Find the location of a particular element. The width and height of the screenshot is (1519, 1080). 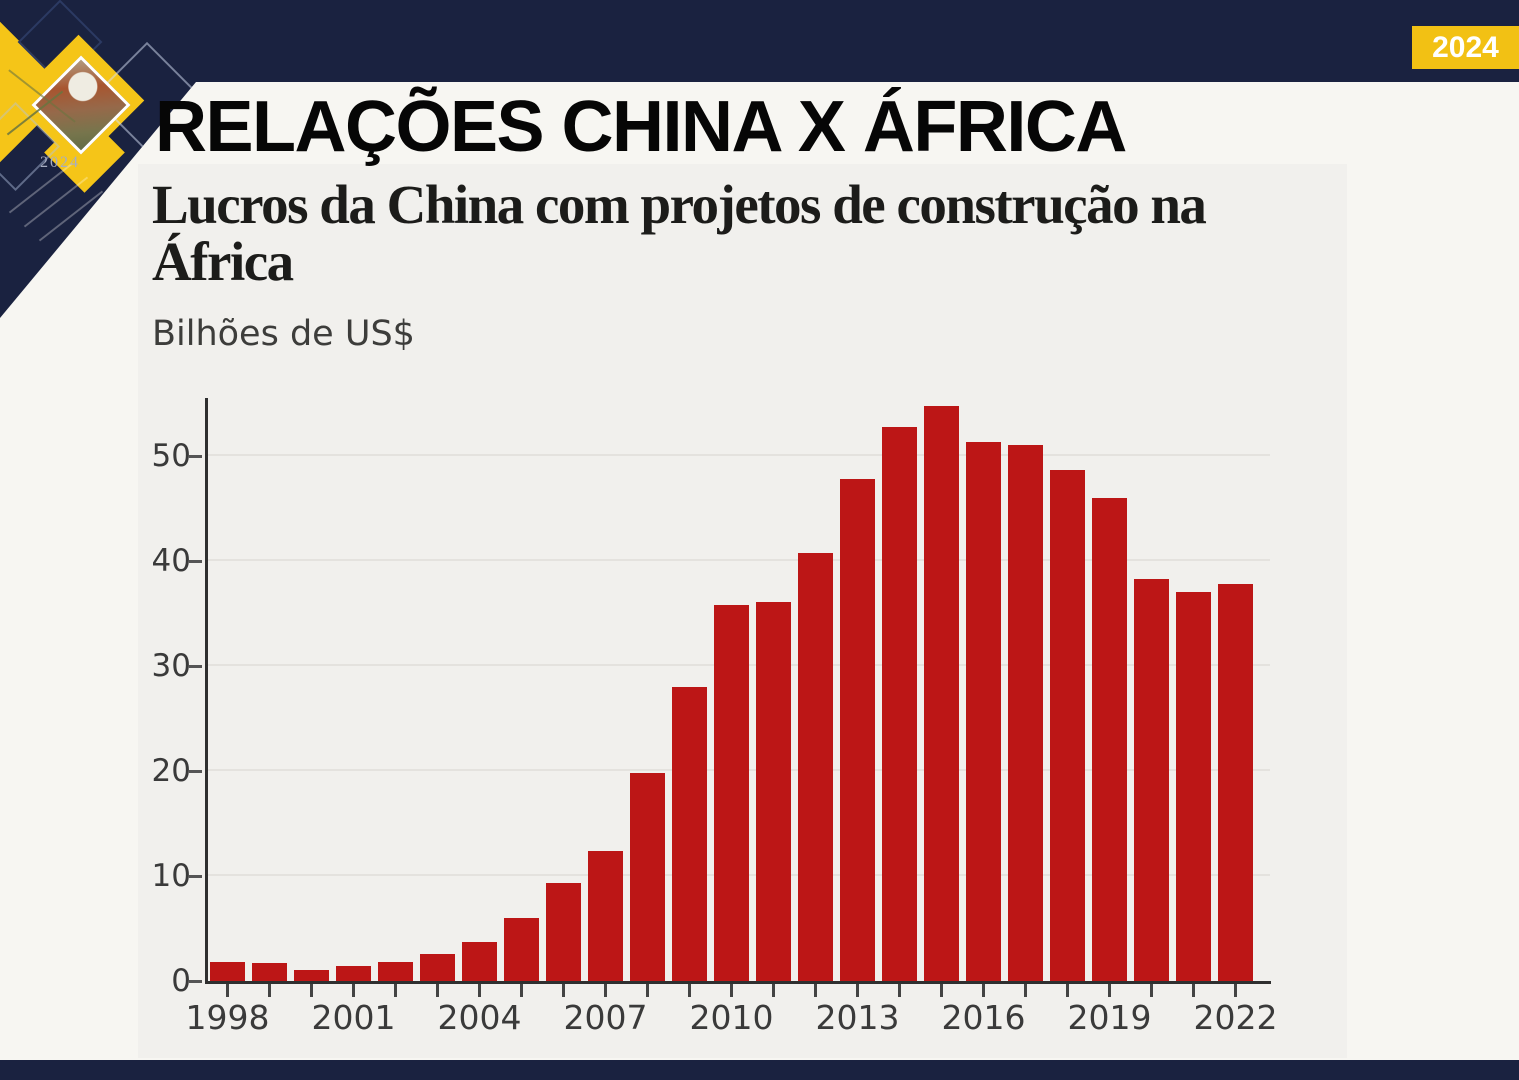

x-tick-label: 2022 is located at coordinates (1235, 1017).